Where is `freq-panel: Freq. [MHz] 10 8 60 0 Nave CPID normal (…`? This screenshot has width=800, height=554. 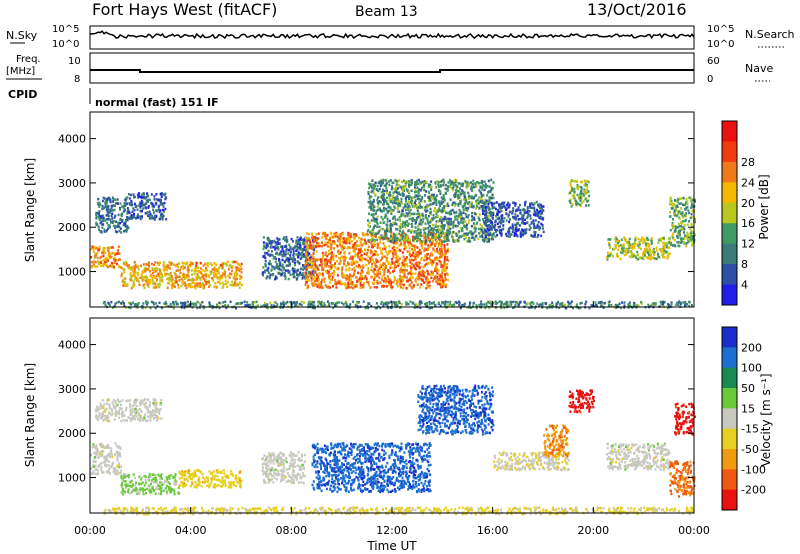
freq-panel: Freq. [MHz] 10 8 60 0 Nave CPID normal (… is located at coordinates (389, 80).